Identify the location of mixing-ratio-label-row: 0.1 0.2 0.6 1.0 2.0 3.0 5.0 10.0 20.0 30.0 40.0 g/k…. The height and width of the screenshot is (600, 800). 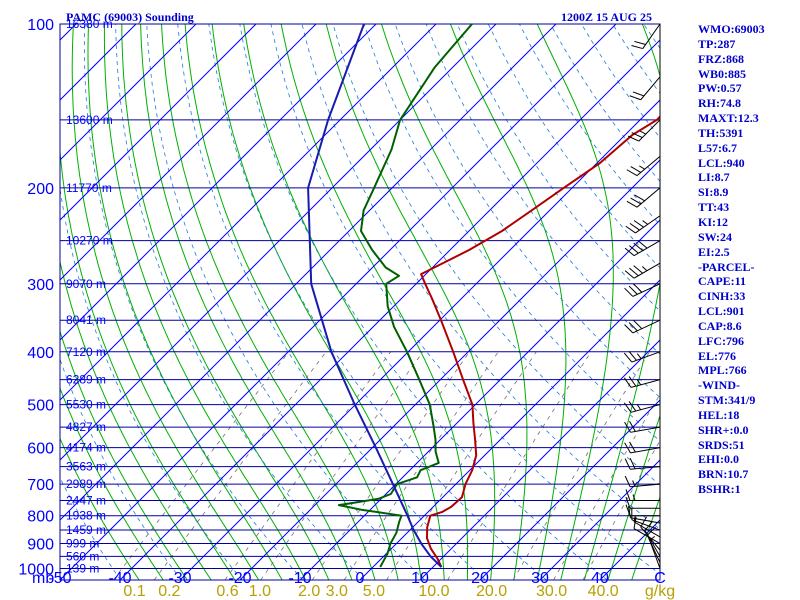
(399, 591).